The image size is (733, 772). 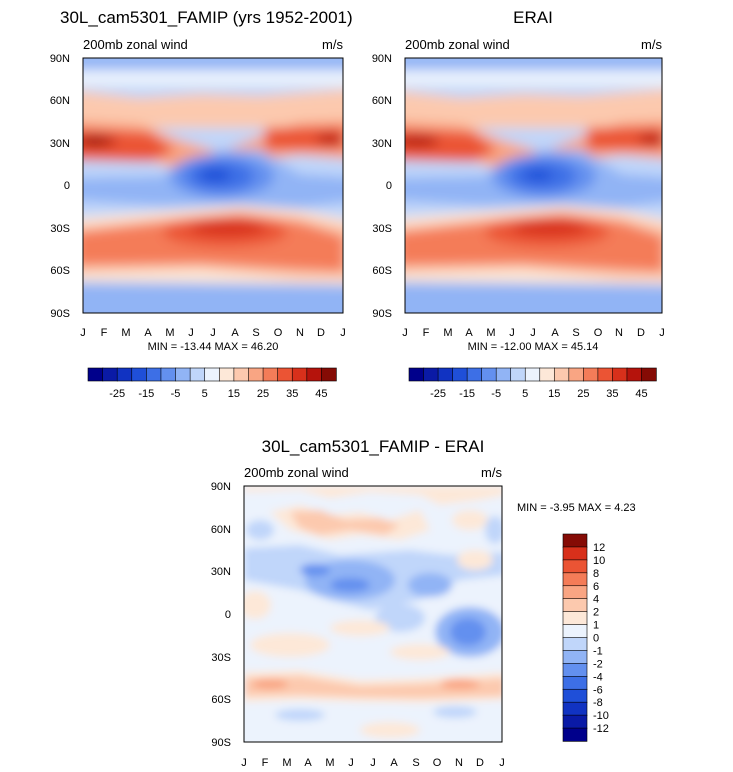 I want to click on colorbar-tick-label: -15, so click(x=146, y=394).